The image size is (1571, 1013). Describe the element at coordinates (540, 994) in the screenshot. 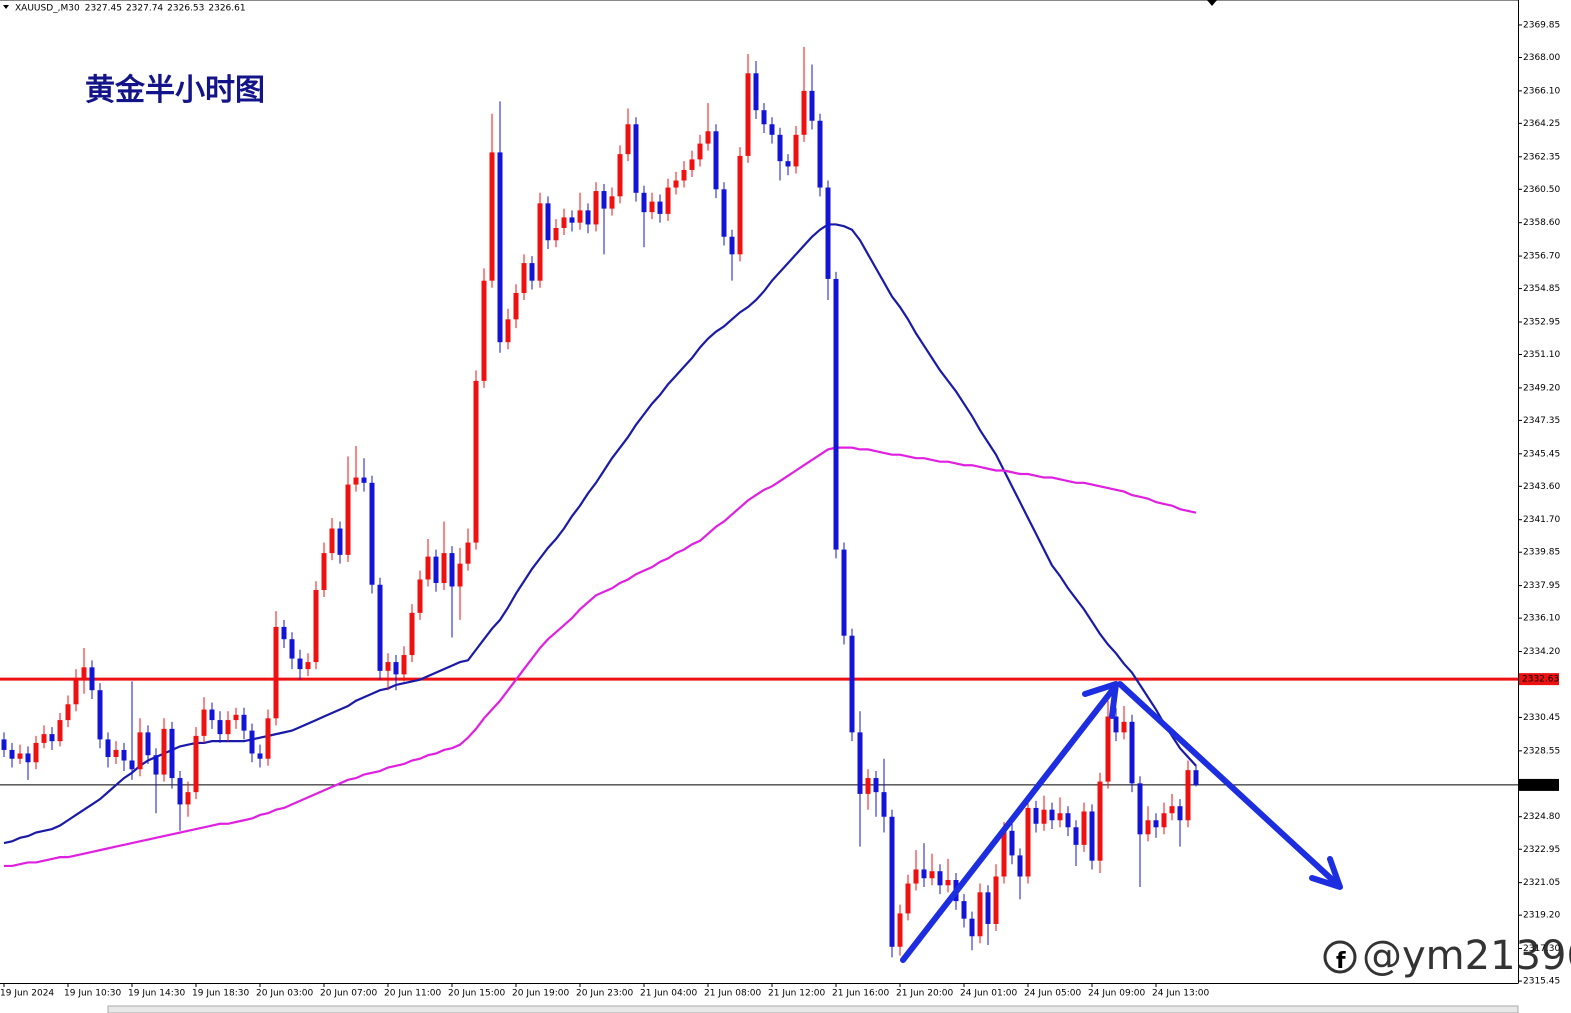

I see `x-tick-label: 20 Jun 19:00` at that location.